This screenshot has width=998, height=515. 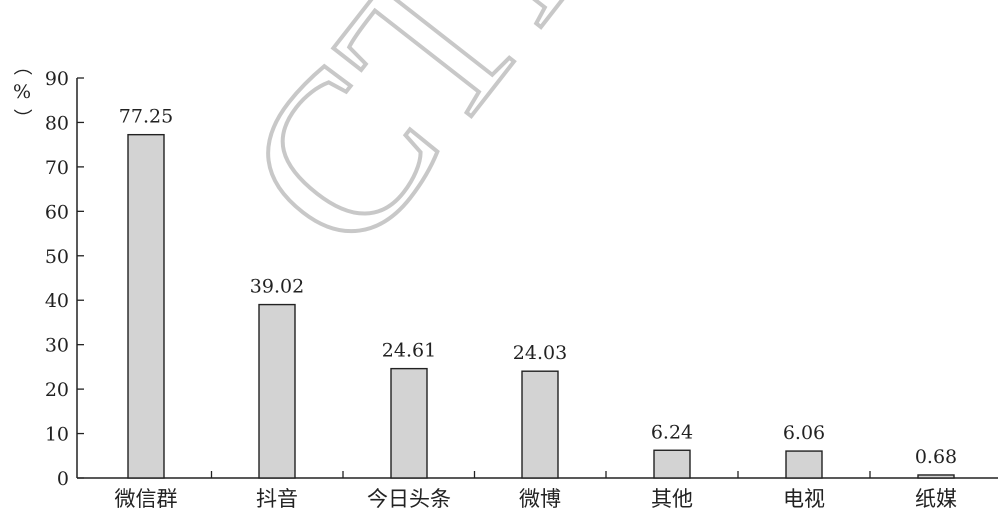 I want to click on y-axis-label-part: ）, so click(x=22, y=117).